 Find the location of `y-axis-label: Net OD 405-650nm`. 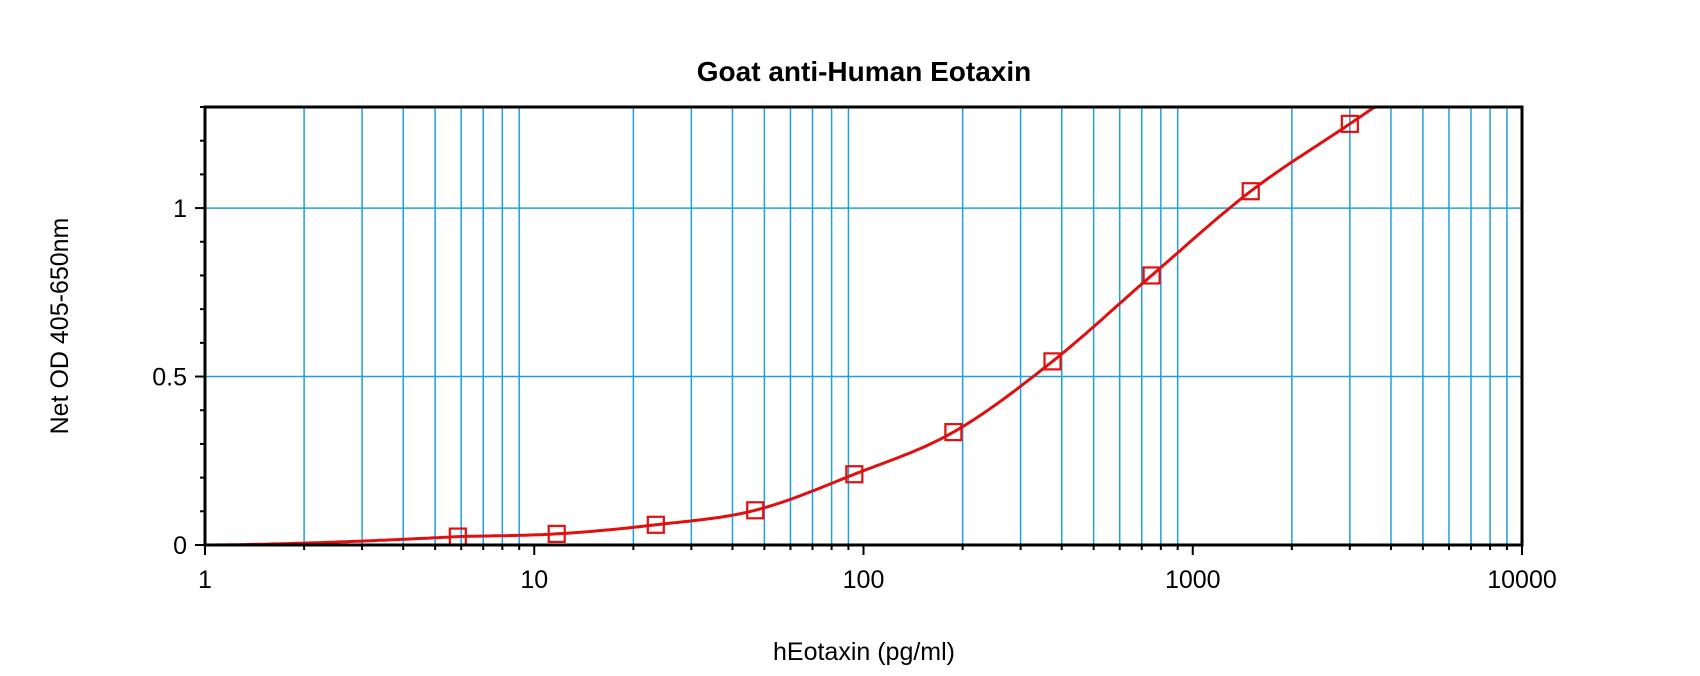

y-axis-label: Net OD 405-650nm is located at coordinates (60, 326).